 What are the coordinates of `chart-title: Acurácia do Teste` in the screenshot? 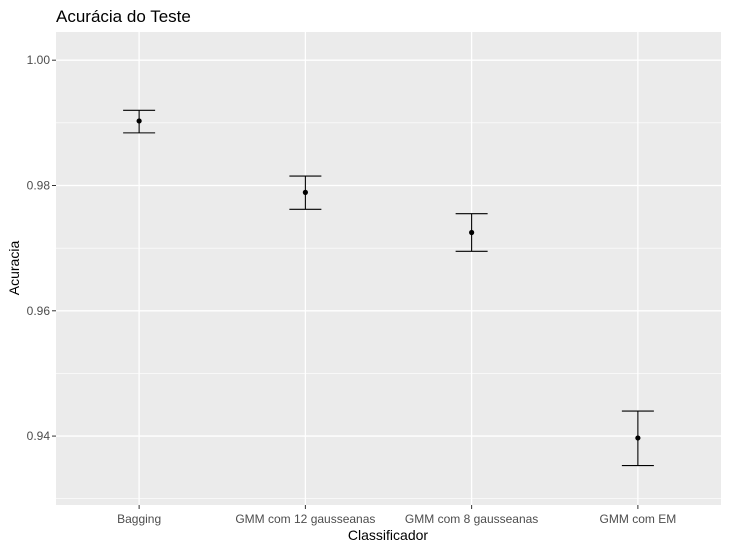 It's located at (123, 16).